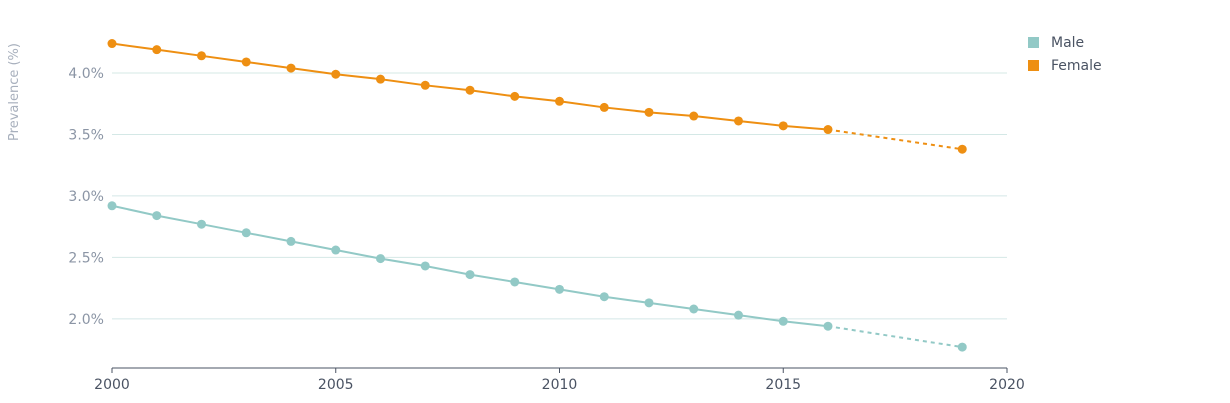  I want to click on legend-item-female: Female, so click(1065, 65).